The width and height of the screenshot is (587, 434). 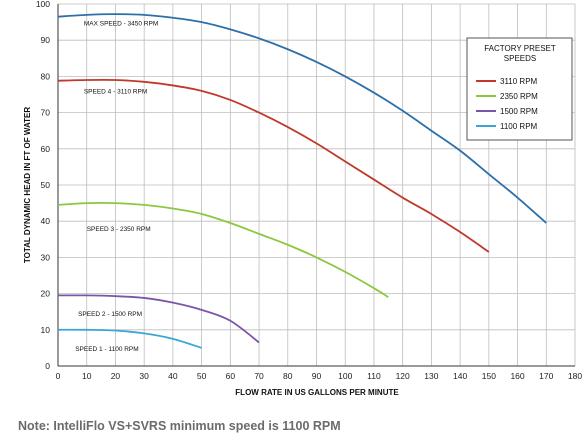 I want to click on y-tick-label: 60, so click(x=46, y=149).